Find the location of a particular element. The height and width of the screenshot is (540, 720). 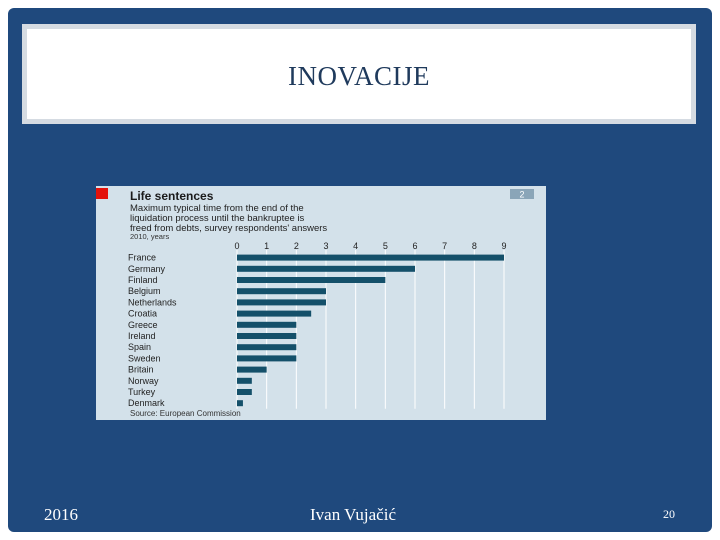

x-tick-label: 6 is located at coordinates (414, 246).